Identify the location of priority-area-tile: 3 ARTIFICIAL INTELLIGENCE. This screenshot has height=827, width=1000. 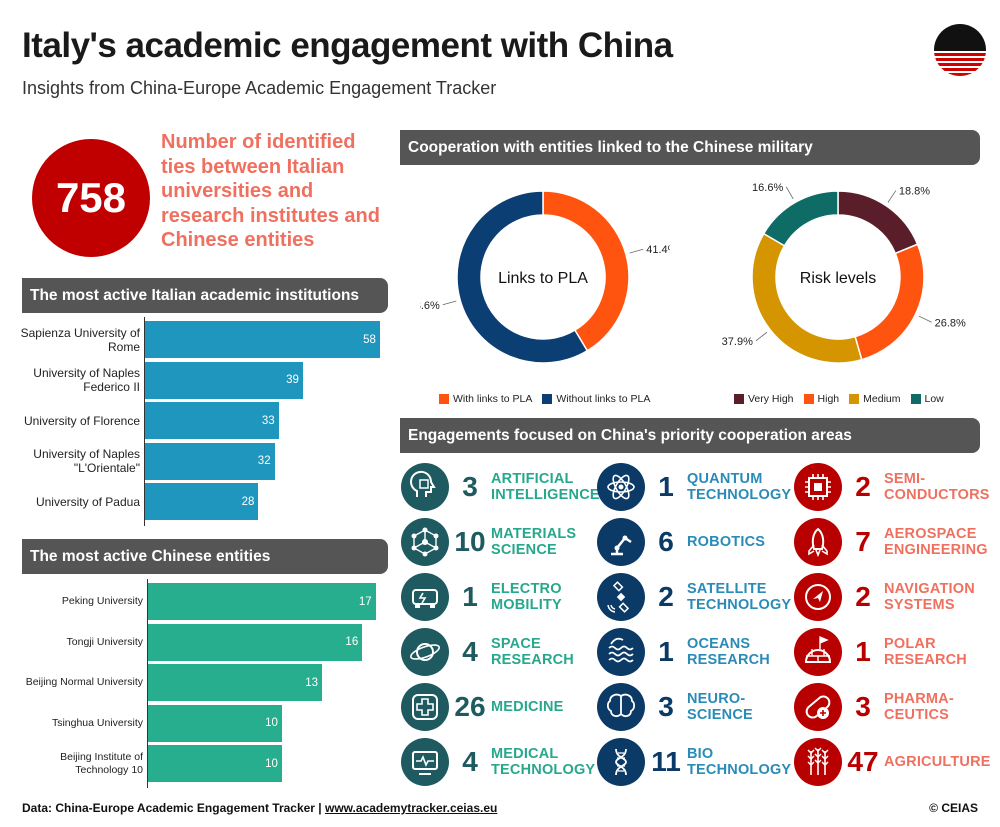
(500, 487).